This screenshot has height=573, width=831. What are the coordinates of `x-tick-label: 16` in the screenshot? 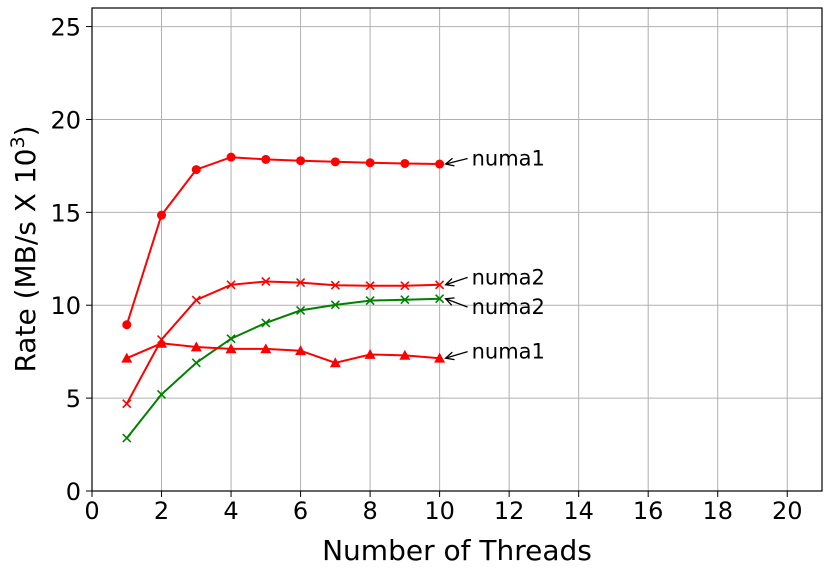 It's located at (648, 511).